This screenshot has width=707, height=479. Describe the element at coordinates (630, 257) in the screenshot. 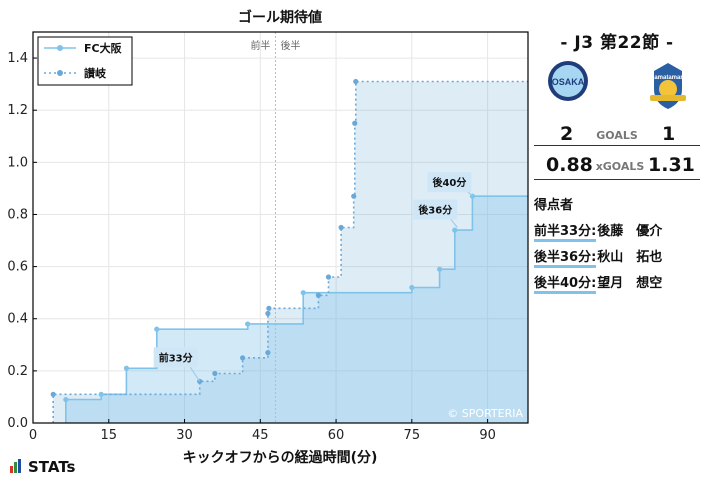

I see `scorer-name: 秋山 拓也` at that location.